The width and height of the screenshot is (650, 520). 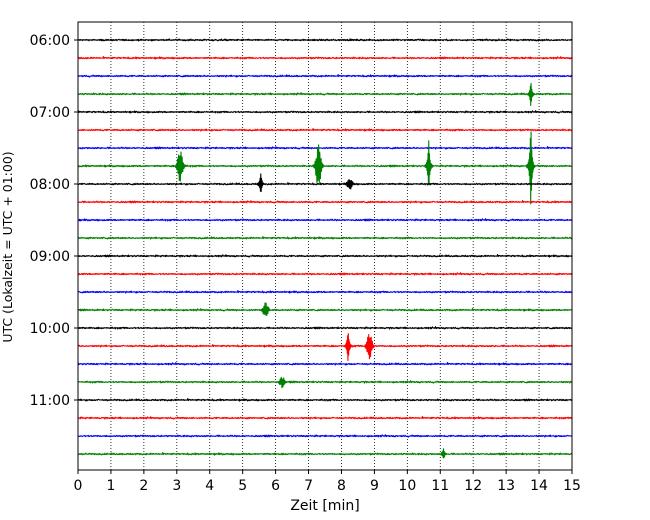 What do you see at coordinates (539, 486) in the screenshot?
I see `x-tick-label-14: 14` at bounding box center [539, 486].